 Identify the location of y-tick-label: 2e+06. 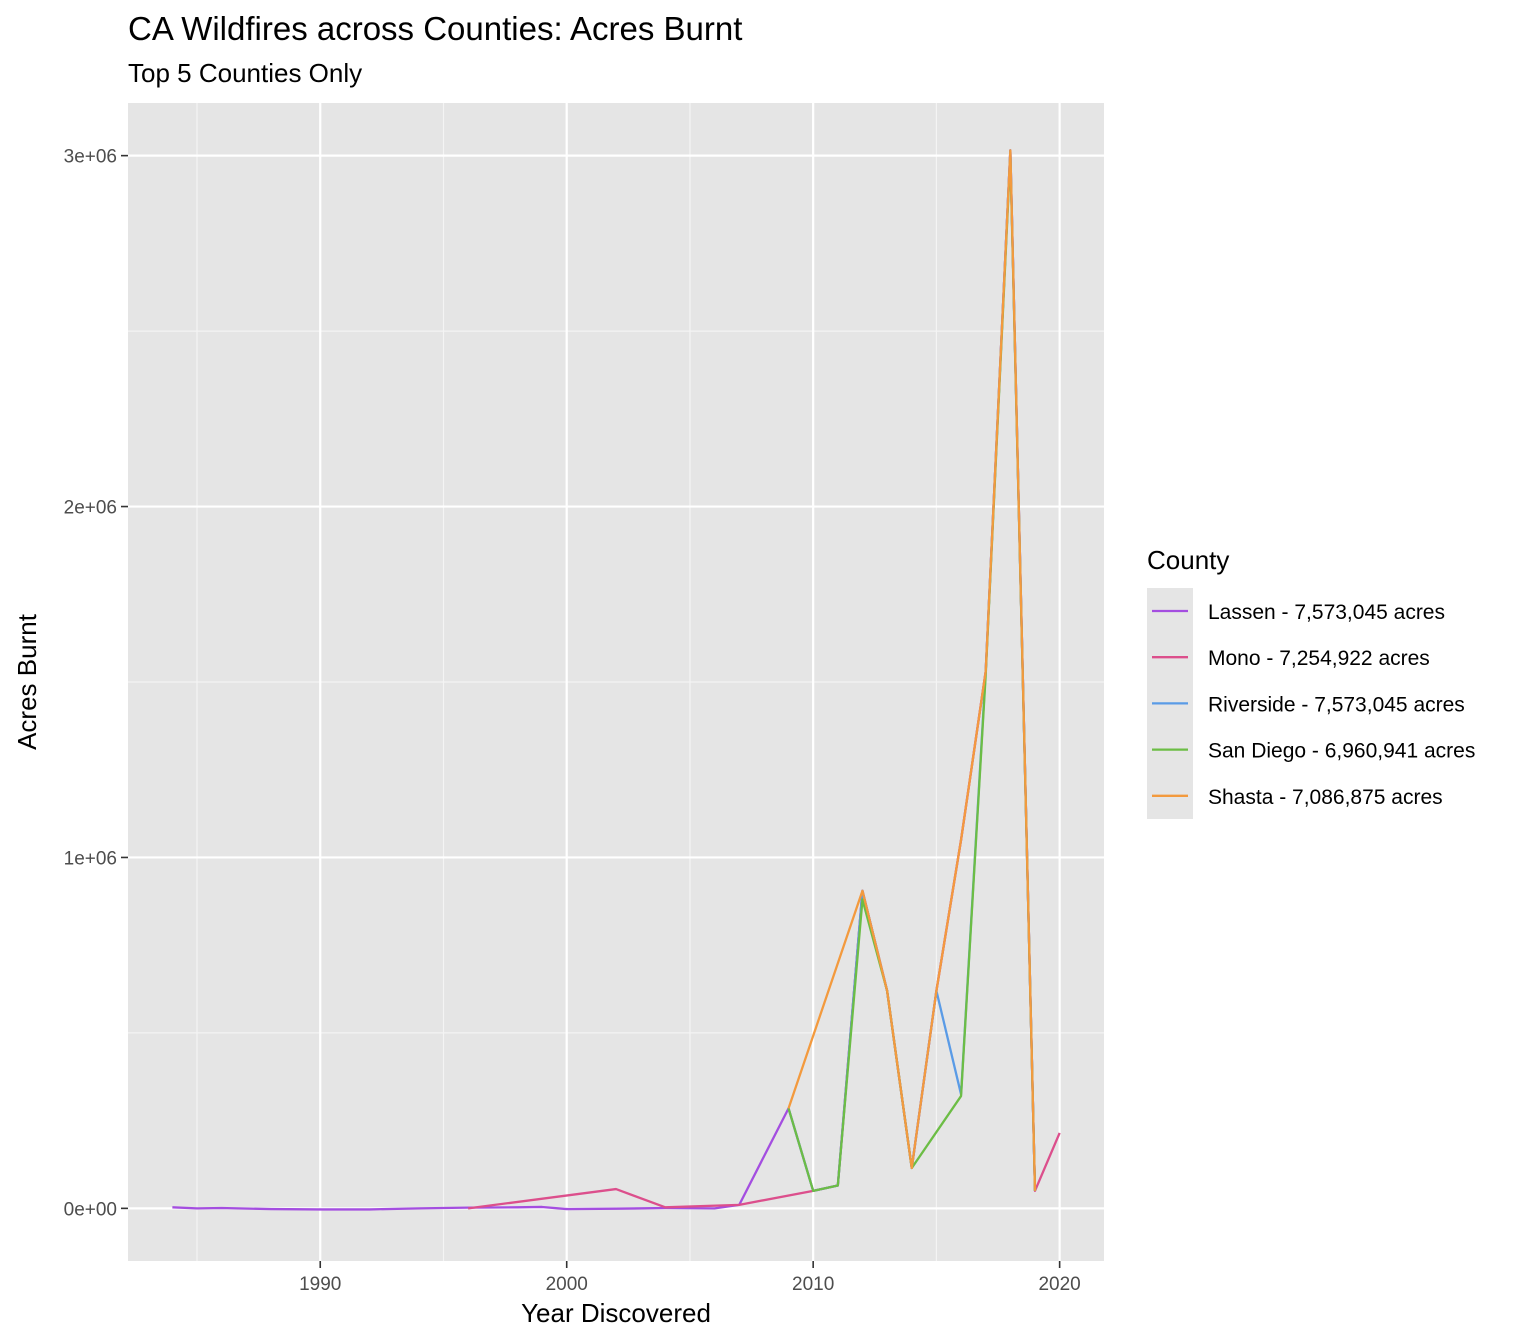
(90, 508).